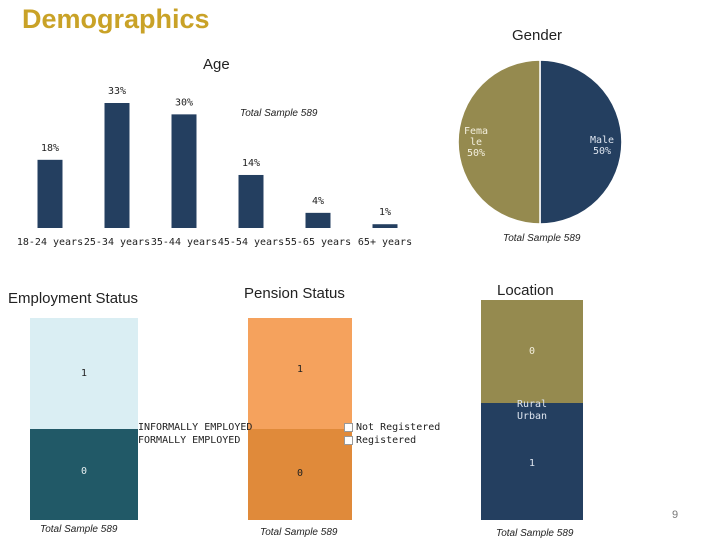 This screenshot has width=720, height=540. Describe the element at coordinates (50, 148) in the screenshot. I see `age-value-label: 18%` at that location.